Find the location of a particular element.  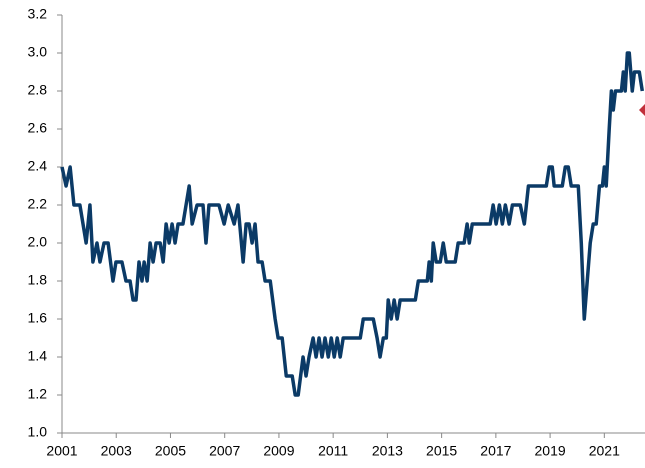

y-tick-label: 2.4 is located at coordinates (38, 166).